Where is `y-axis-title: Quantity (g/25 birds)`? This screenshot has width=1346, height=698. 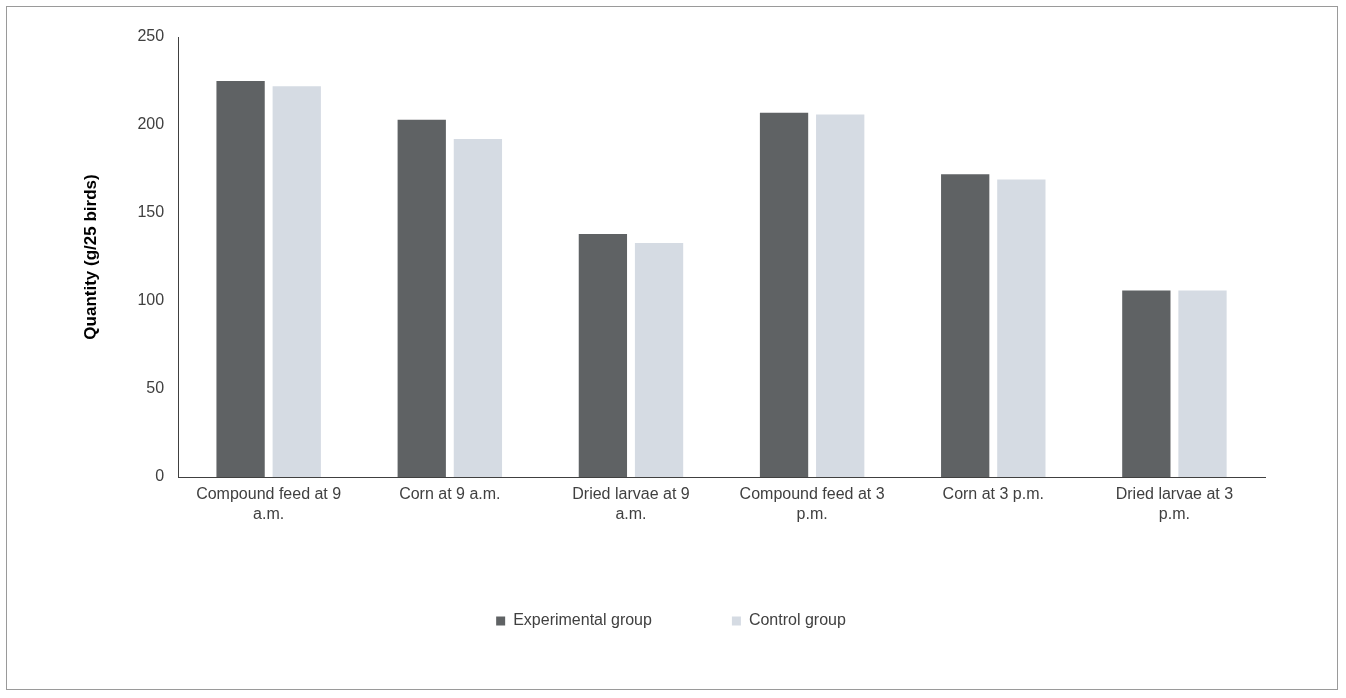
y-axis-title: Quantity (g/25 birds) is located at coordinates (90, 257).